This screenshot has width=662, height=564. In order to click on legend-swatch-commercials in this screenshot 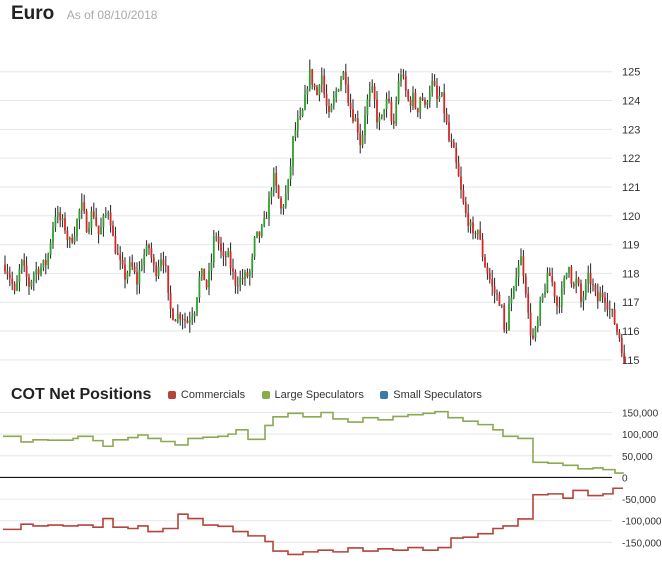, I will do `click(171, 395)`.